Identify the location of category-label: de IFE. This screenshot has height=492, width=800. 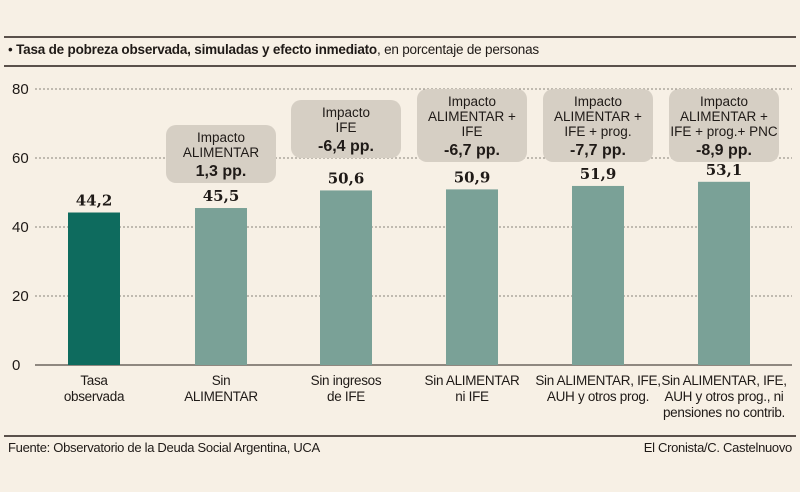
(346, 396).